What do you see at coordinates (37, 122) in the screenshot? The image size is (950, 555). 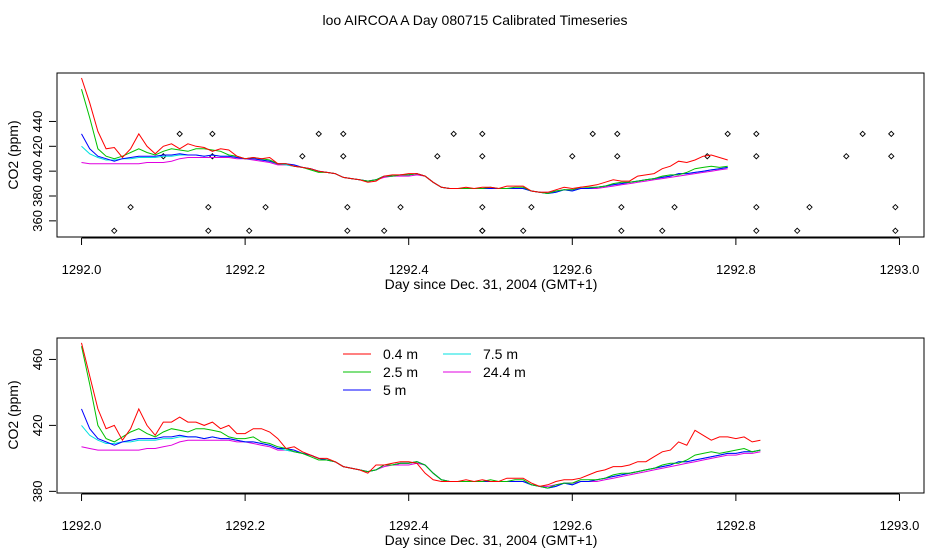 I see `y-tick-label: 440` at bounding box center [37, 122].